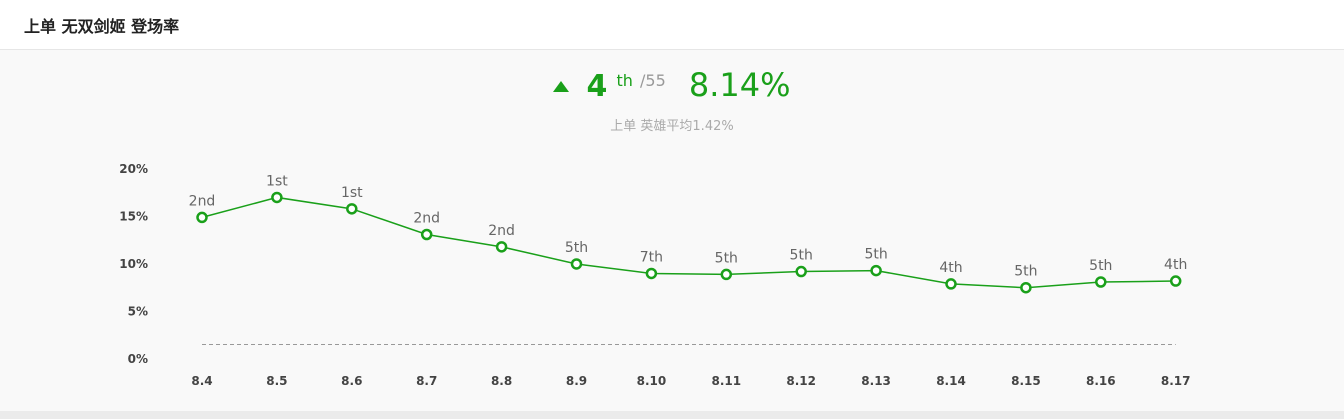 The height and width of the screenshot is (419, 1344). Describe the element at coordinates (561, 86) in the screenshot. I see `arrow-up-icon` at that location.